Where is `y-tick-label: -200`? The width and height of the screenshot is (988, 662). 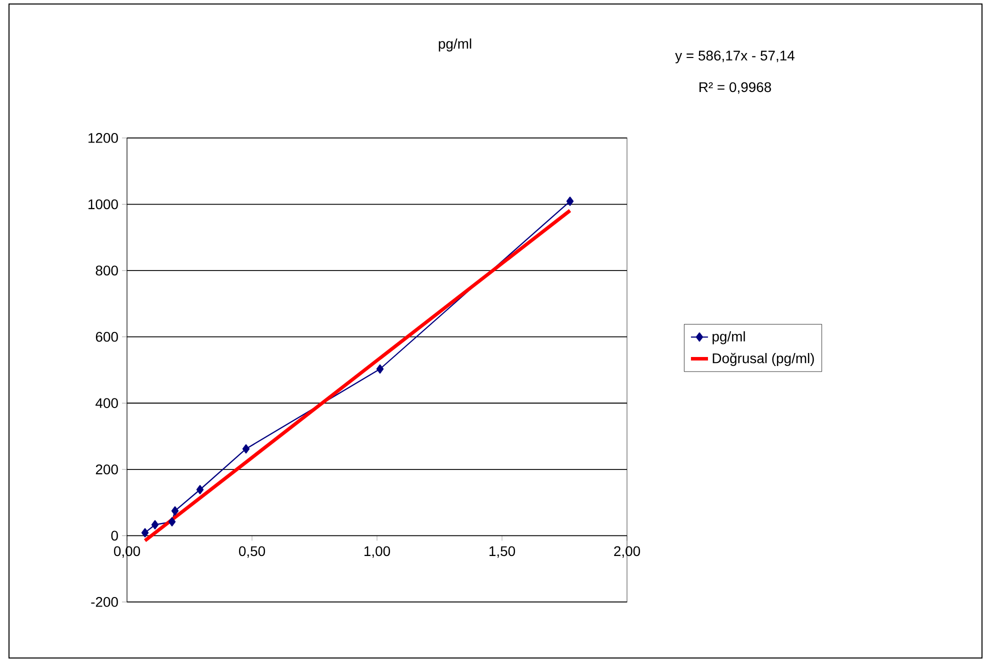
y-tick-label: -200 is located at coordinates (104, 602).